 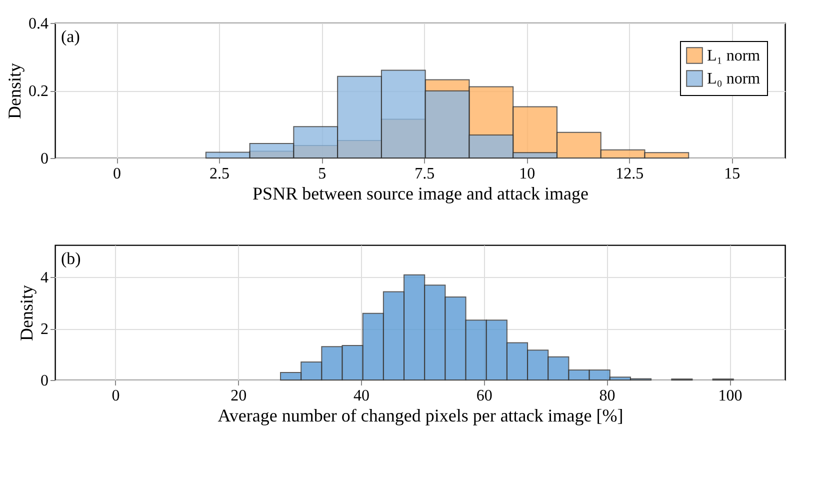 What do you see at coordinates (220, 174) in the screenshot?
I see `x-tick-label: 2.5` at bounding box center [220, 174].